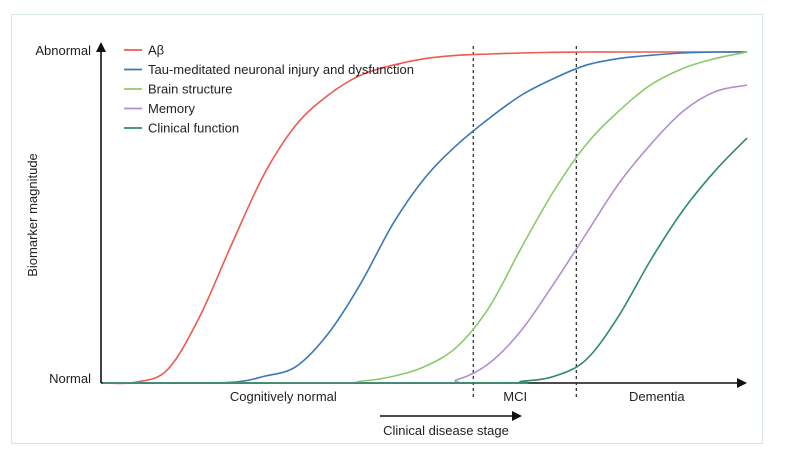 Image resolution: width=786 pixels, height=462 pixels. Describe the element at coordinates (63, 50) in the screenshot. I see `y-tick-abnormal: Abnormal` at that location.